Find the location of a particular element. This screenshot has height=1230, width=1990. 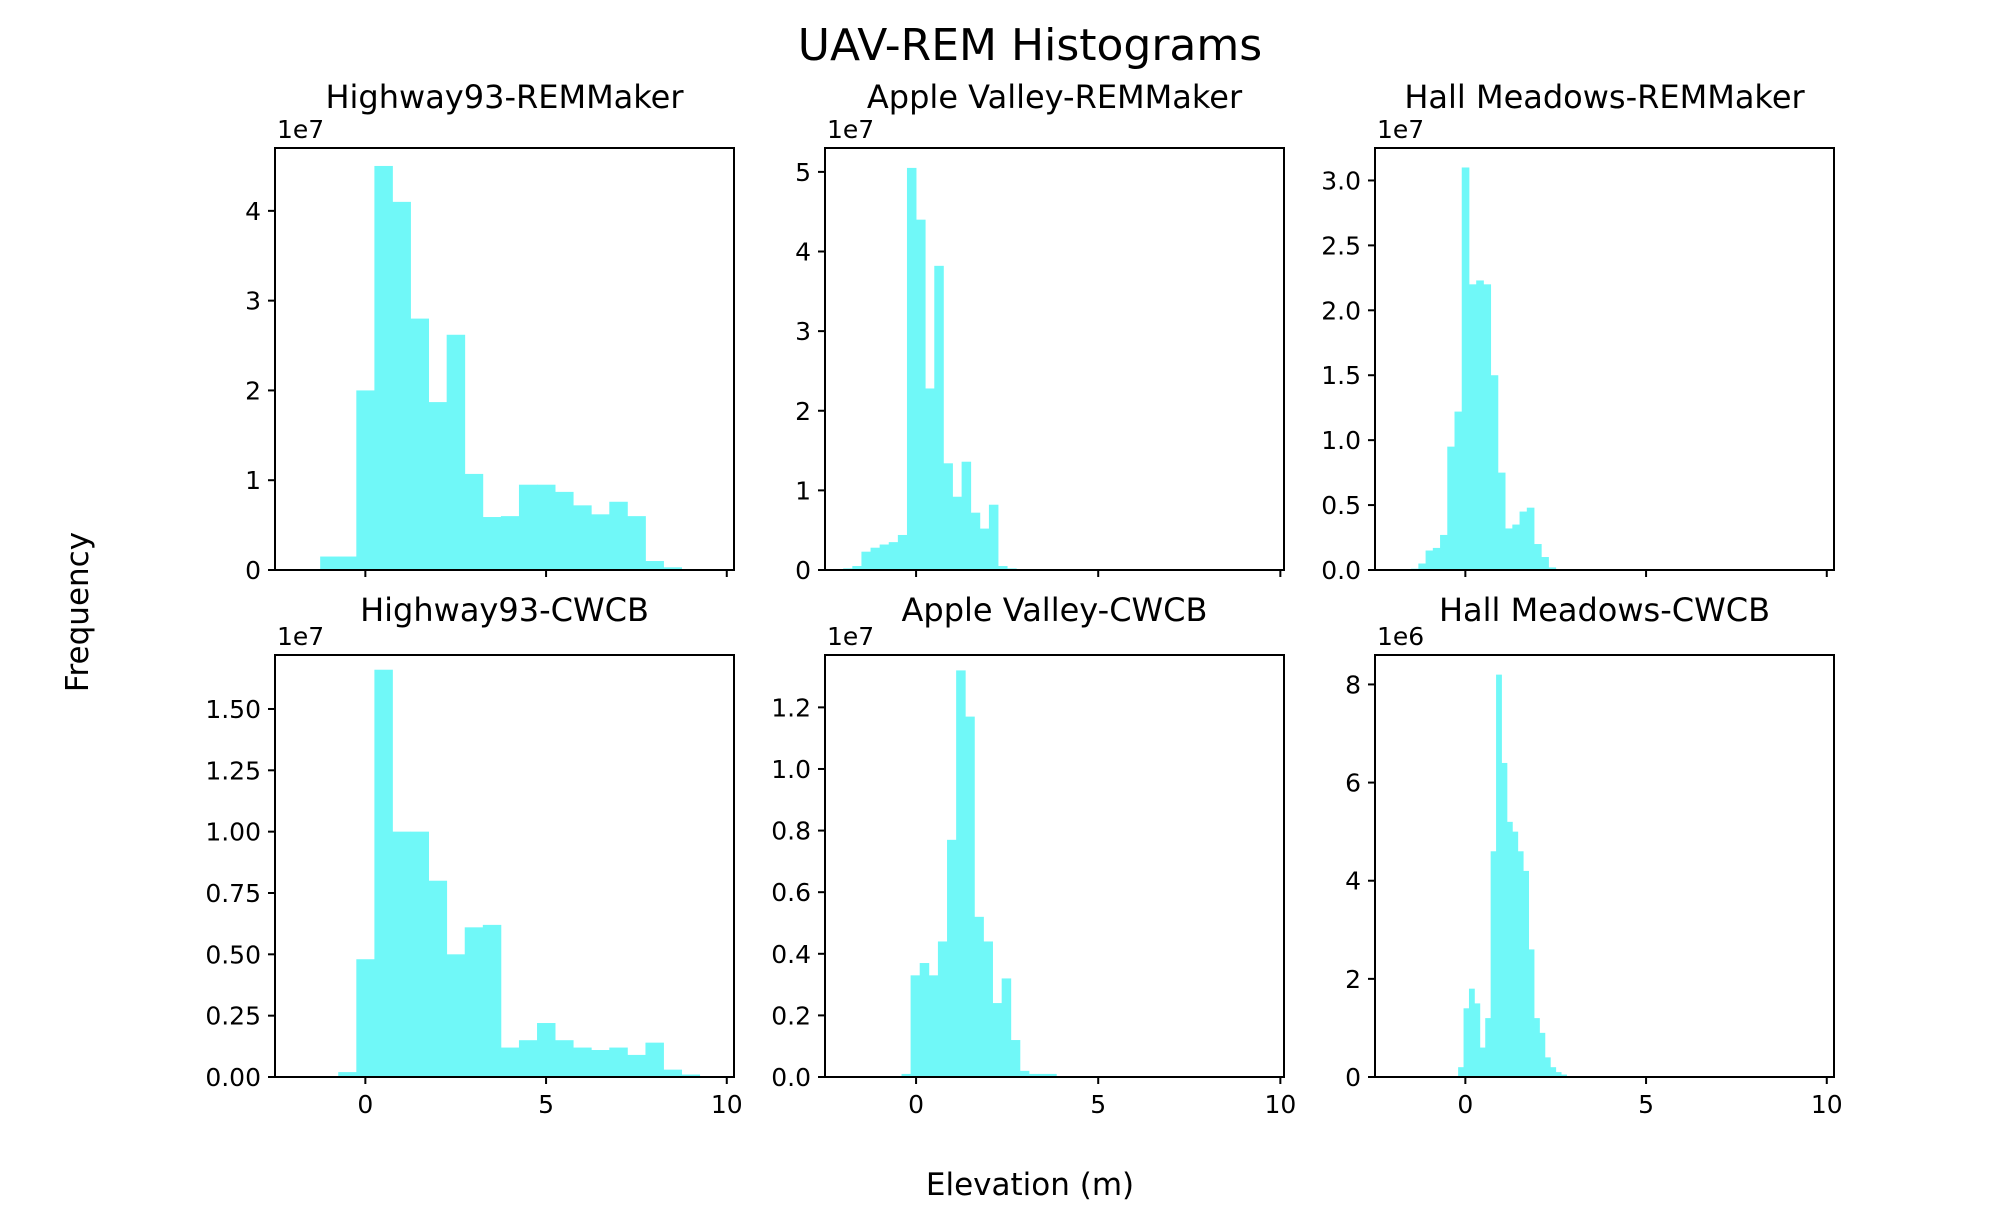

y-tick-label: 8 is located at coordinates (1353, 684).